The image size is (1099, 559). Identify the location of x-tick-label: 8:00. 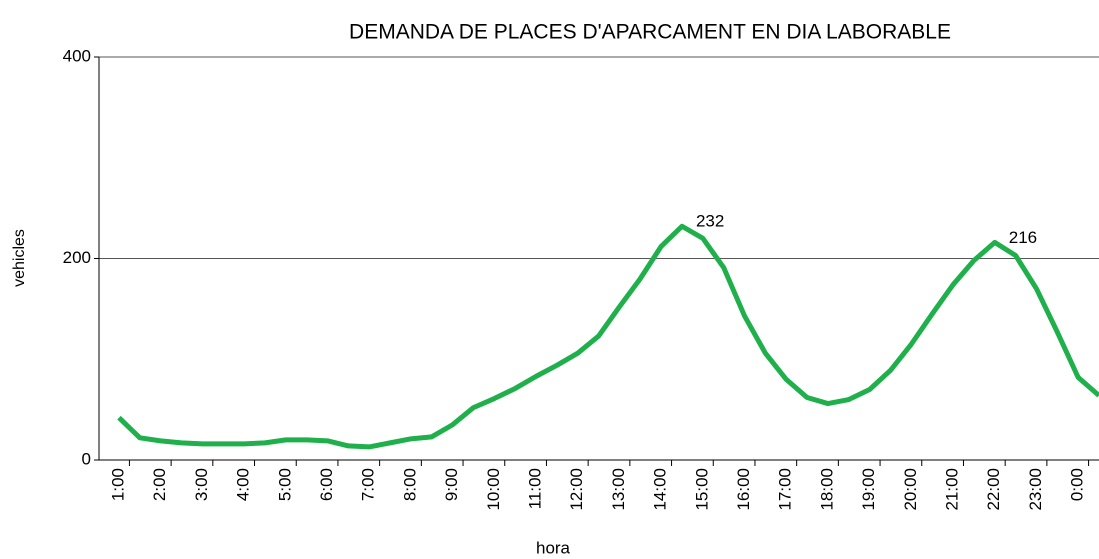
(409, 484).